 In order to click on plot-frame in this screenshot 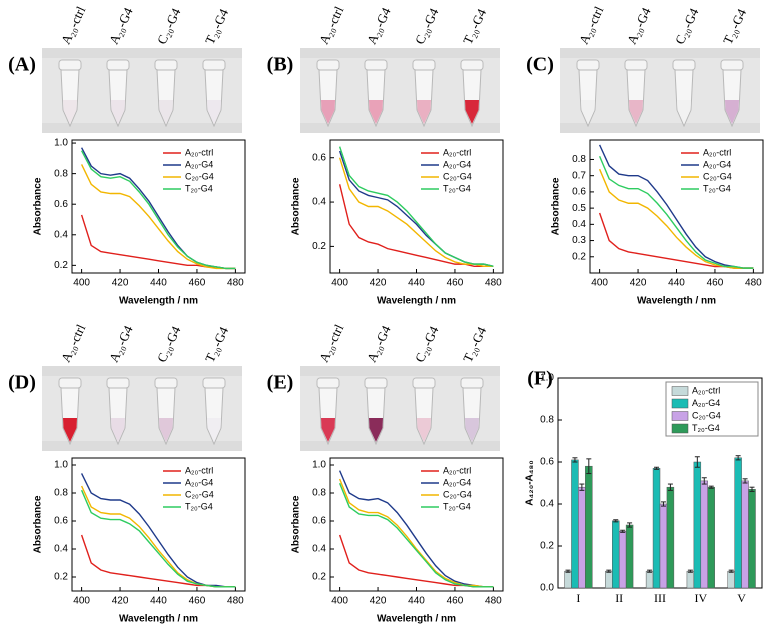, I will do `click(158, 524)`.